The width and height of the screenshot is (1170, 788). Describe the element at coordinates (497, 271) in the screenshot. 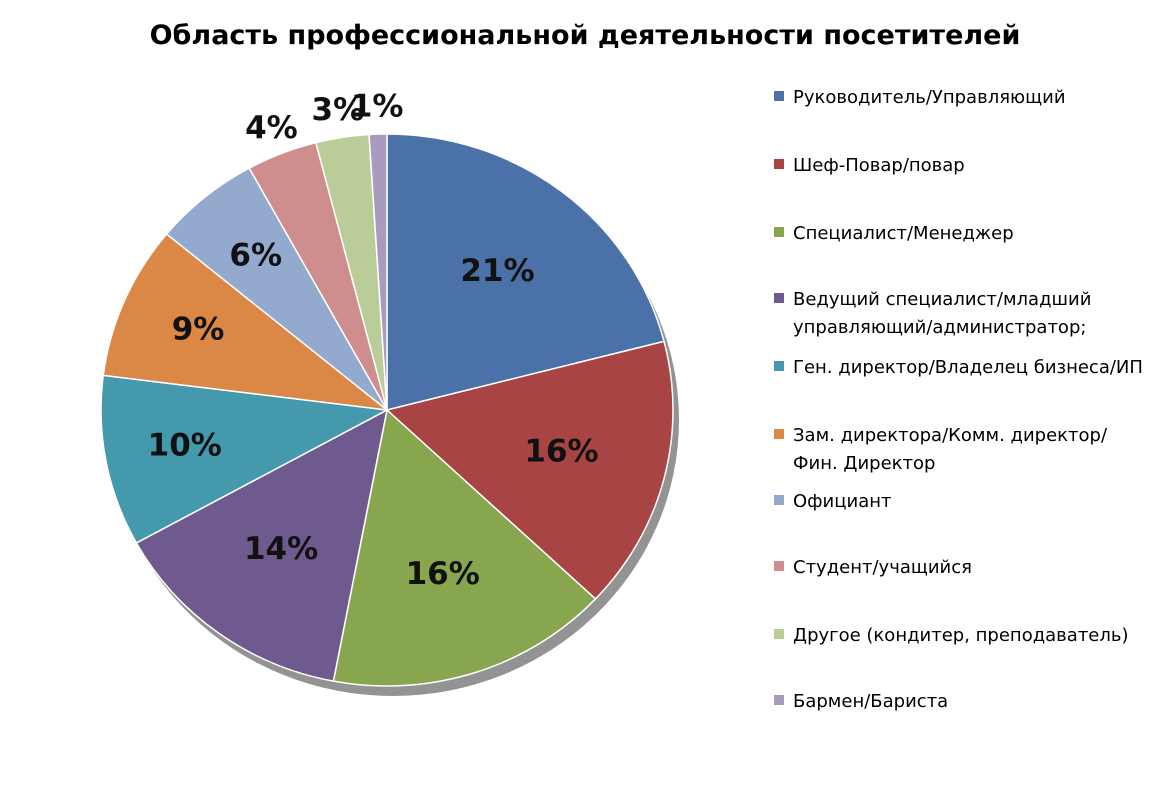

I see `pie-slice-label-1: 21%` at that location.